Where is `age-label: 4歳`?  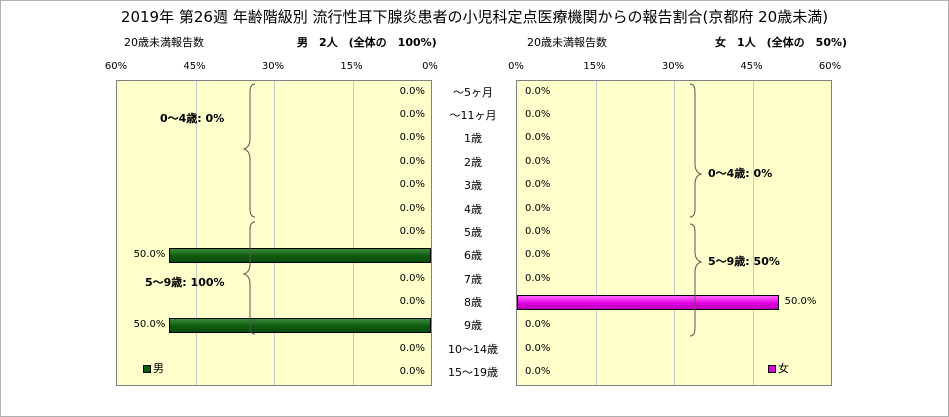
age-label: 4歳 is located at coordinates (473, 209).